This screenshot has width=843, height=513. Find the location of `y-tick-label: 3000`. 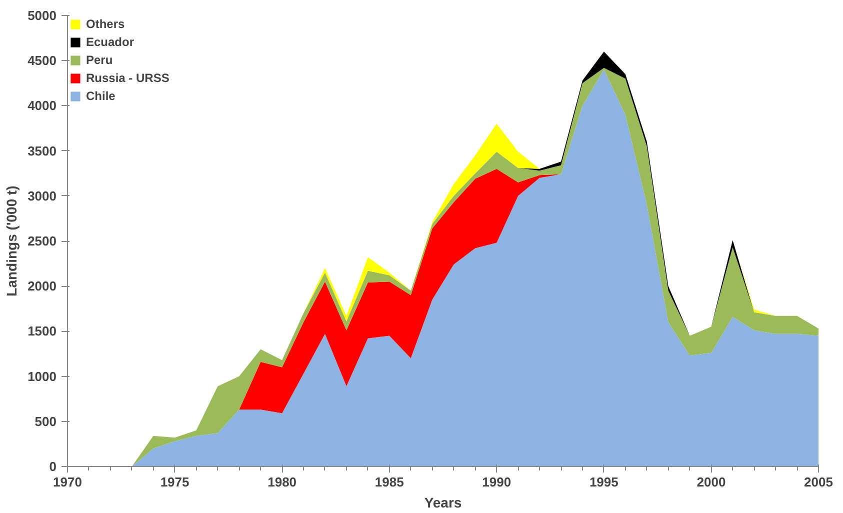

y-tick-label: 3000 is located at coordinates (42, 196).